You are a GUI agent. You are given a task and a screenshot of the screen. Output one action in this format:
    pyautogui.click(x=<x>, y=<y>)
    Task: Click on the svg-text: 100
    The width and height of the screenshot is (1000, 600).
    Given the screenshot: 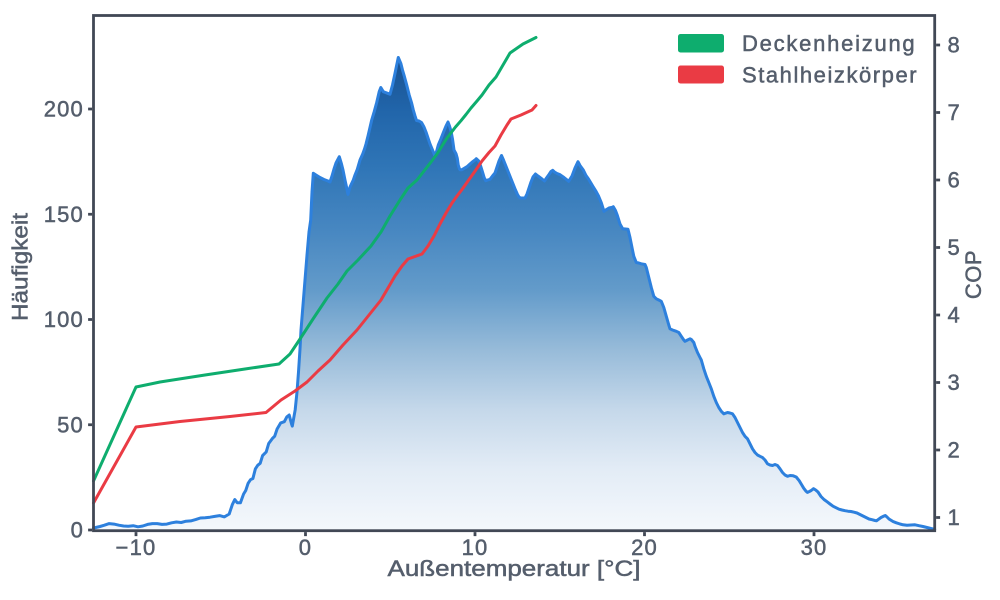 What is the action you would take?
    pyautogui.click(x=64, y=319)
    